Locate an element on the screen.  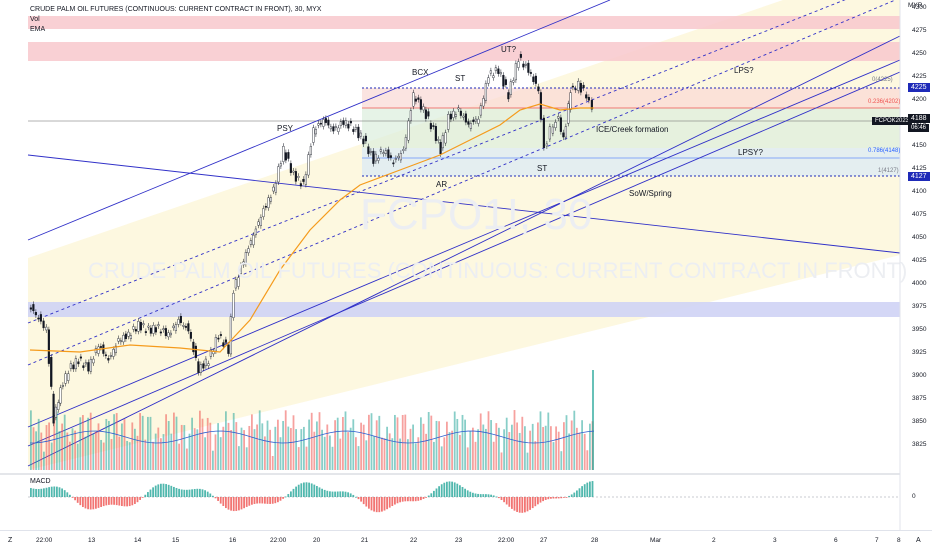
legend-ema: EMA is located at coordinates (38, 29).